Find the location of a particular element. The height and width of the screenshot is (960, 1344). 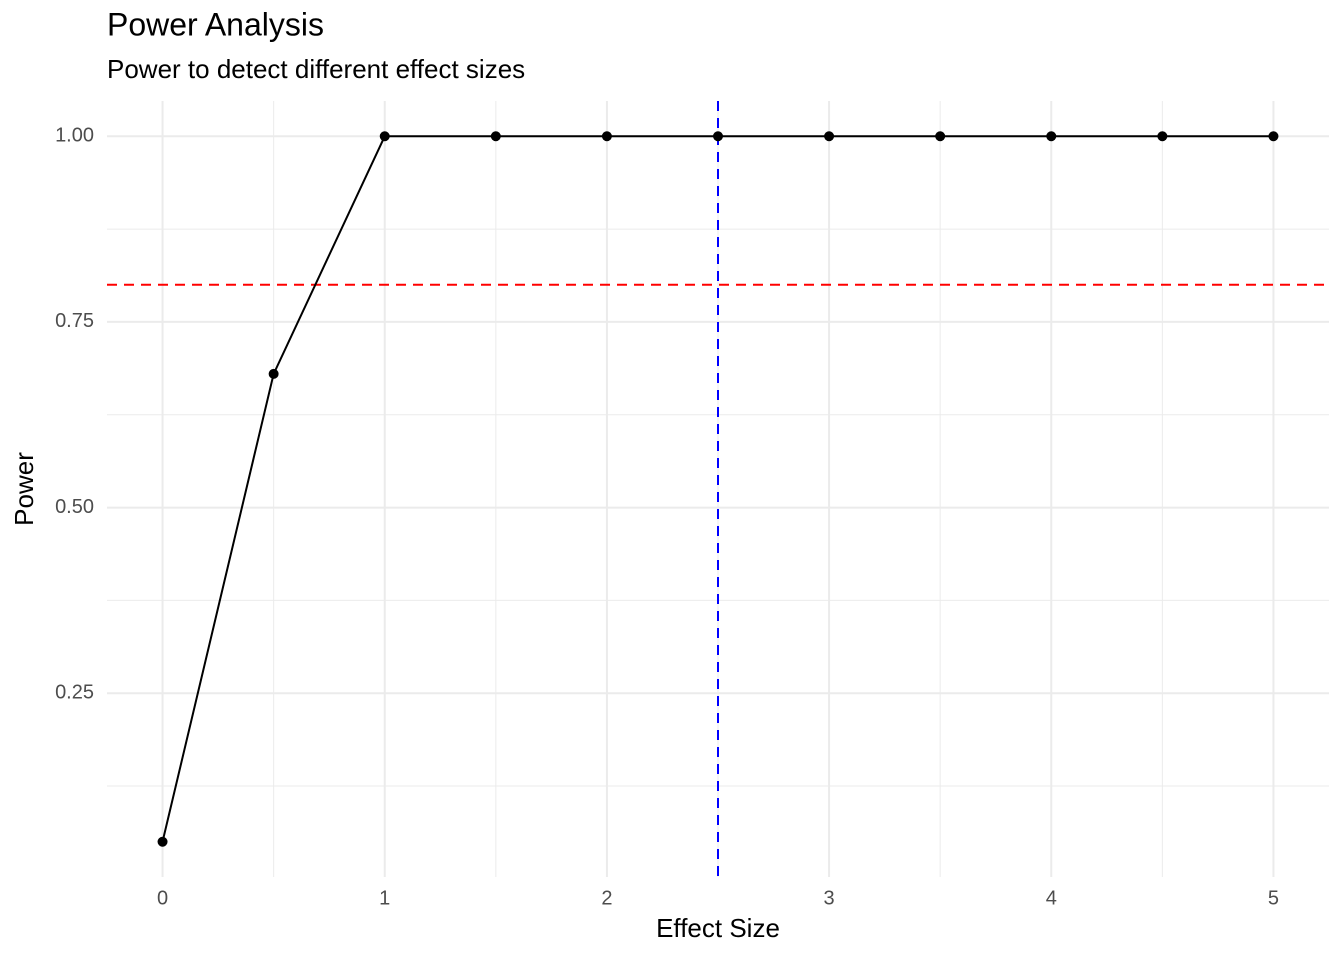

x-axis-title: Effect Size is located at coordinates (718, 928).